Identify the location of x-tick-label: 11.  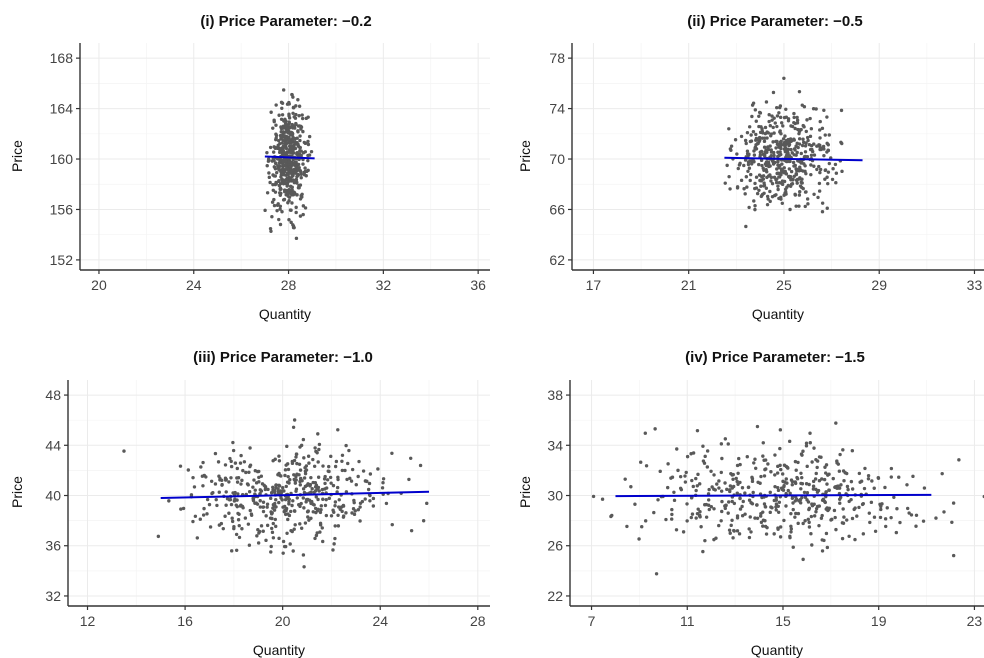
(687, 621).